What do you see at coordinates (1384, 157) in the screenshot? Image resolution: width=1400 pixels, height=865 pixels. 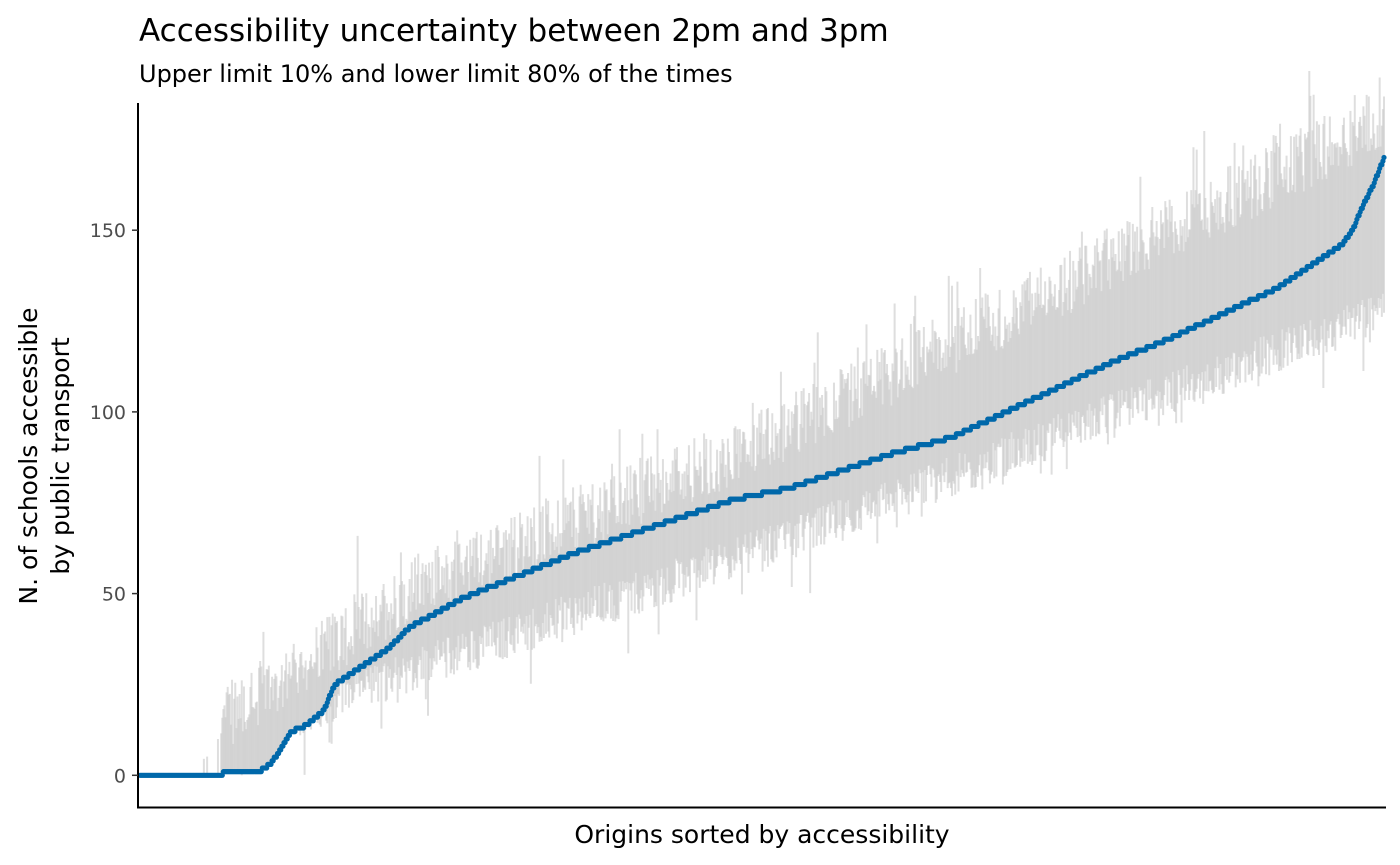 I see `median-point` at bounding box center [1384, 157].